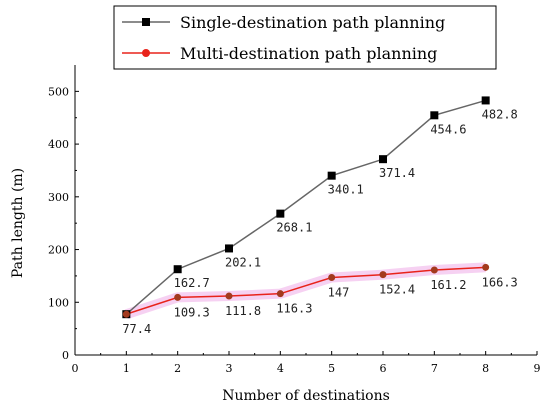 The image size is (550, 407). Describe the element at coordinates (280, 368) in the screenshot. I see `x-tick-label: 4` at that location.